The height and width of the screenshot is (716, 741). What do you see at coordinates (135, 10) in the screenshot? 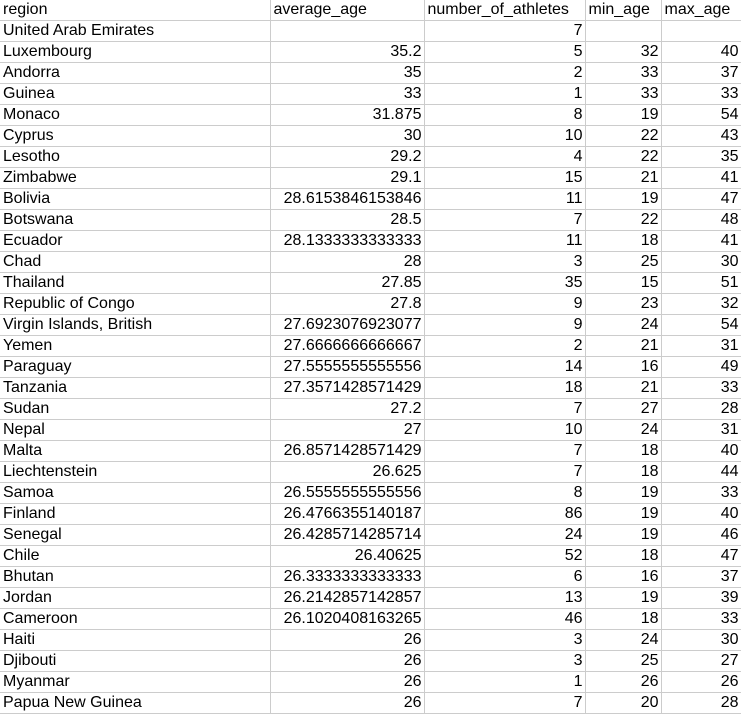
I see `column-header-region: region` at bounding box center [135, 10].